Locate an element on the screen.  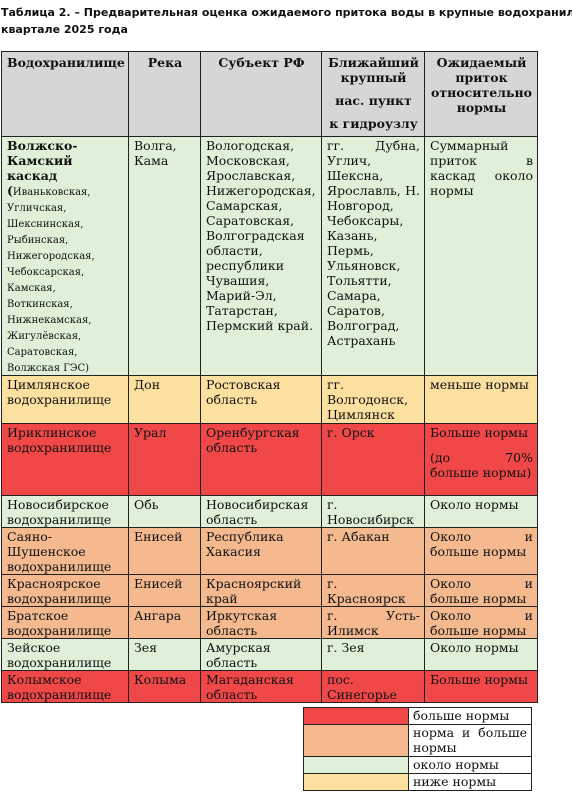
header-reservoir: Водохранилище is located at coordinates (65, 94).